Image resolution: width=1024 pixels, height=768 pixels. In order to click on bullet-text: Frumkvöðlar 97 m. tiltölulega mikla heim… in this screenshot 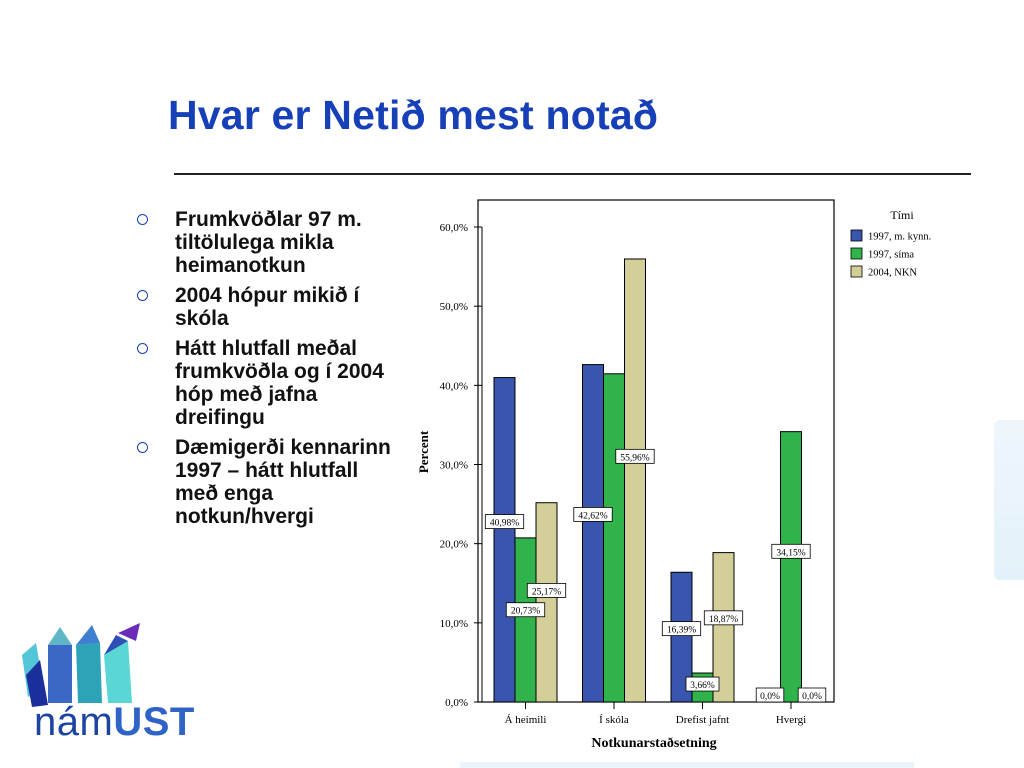, I will do `click(268, 242)`.